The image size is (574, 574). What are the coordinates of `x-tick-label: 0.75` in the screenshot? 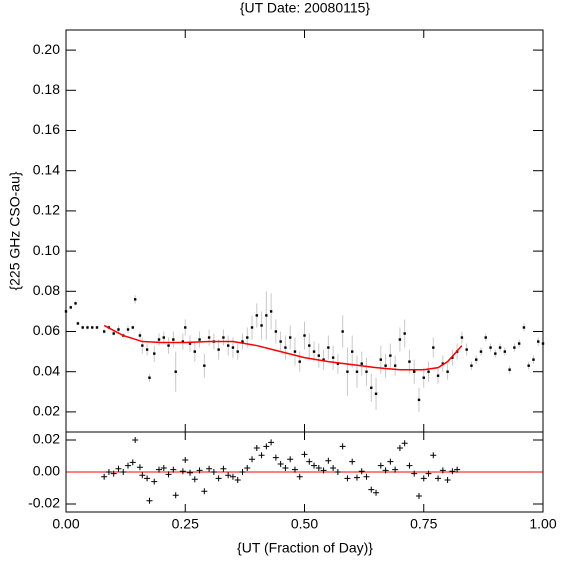 It's located at (423, 524).